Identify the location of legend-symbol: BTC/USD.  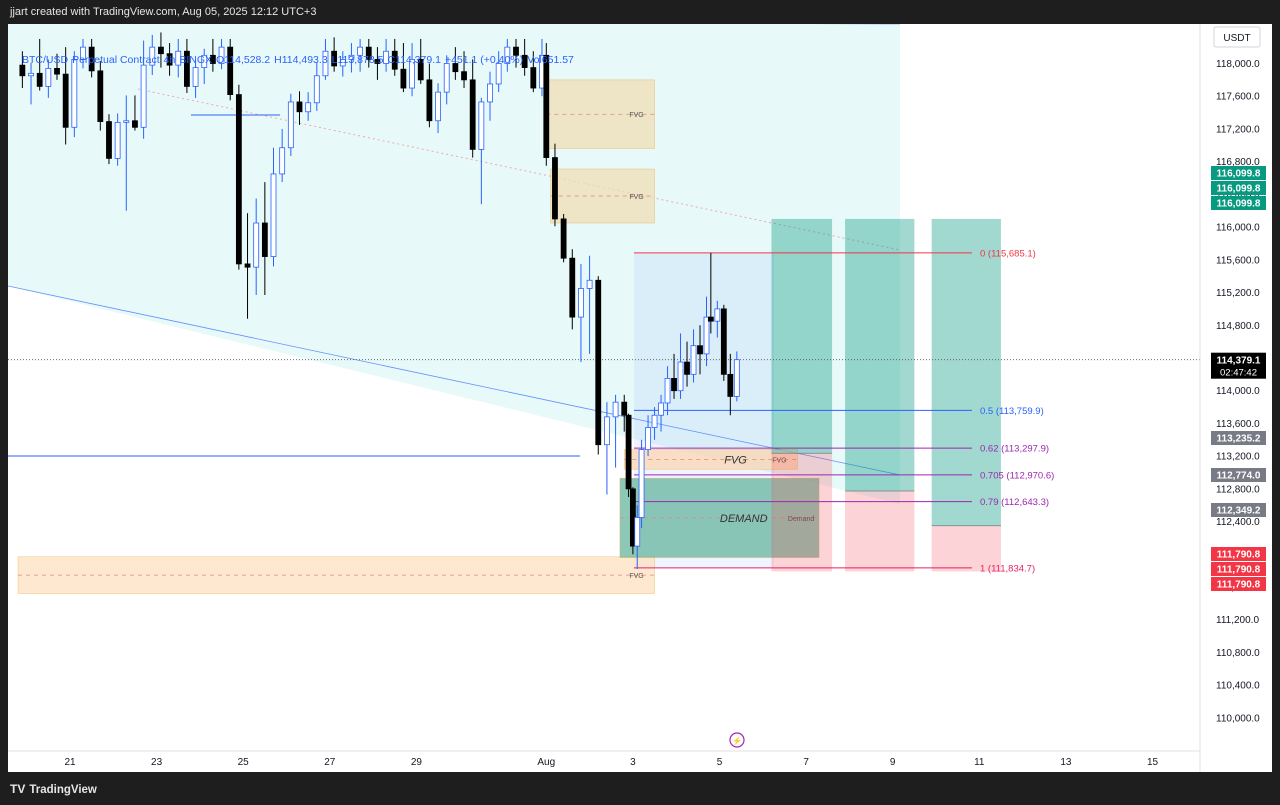
(45, 60).